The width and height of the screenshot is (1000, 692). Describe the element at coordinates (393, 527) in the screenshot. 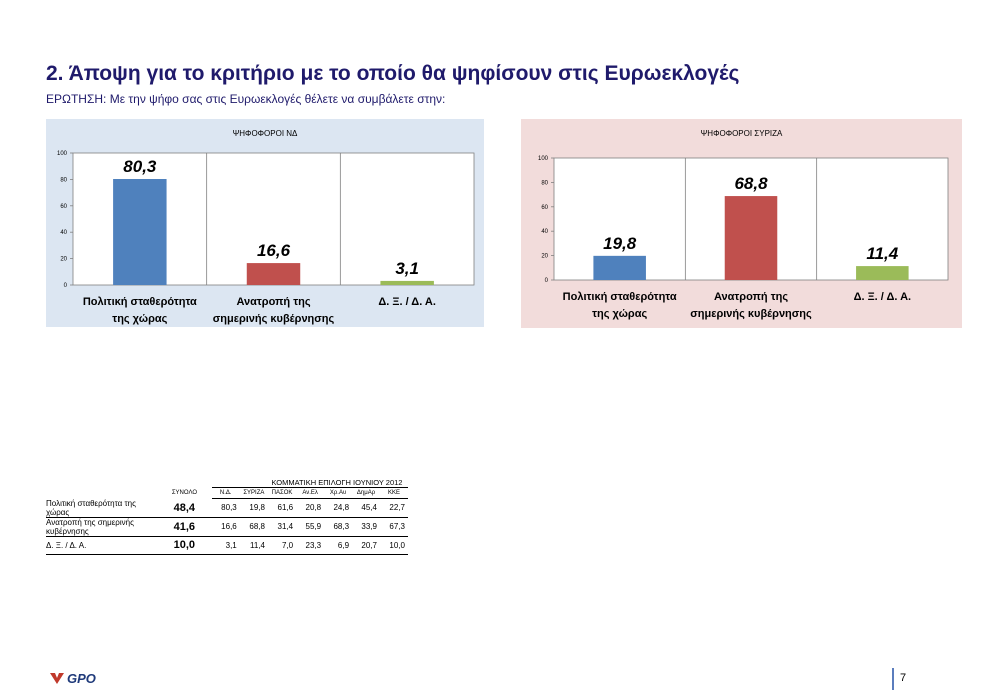

I see `row-value: 67,3` at that location.